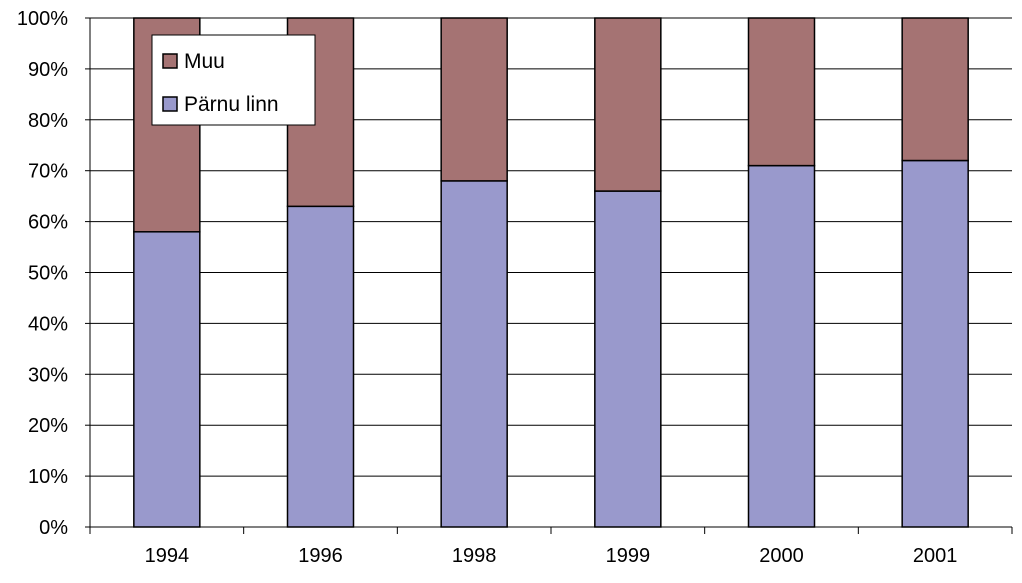  What do you see at coordinates (170, 104) in the screenshot?
I see `legend-swatch-parnu-linn` at bounding box center [170, 104].